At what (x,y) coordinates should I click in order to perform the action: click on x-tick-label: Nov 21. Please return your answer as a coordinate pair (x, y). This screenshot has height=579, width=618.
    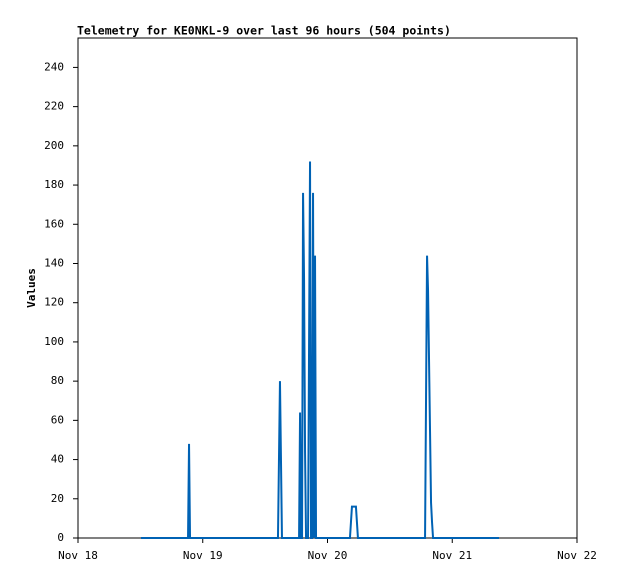
    Looking at the image, I should click on (452, 555).